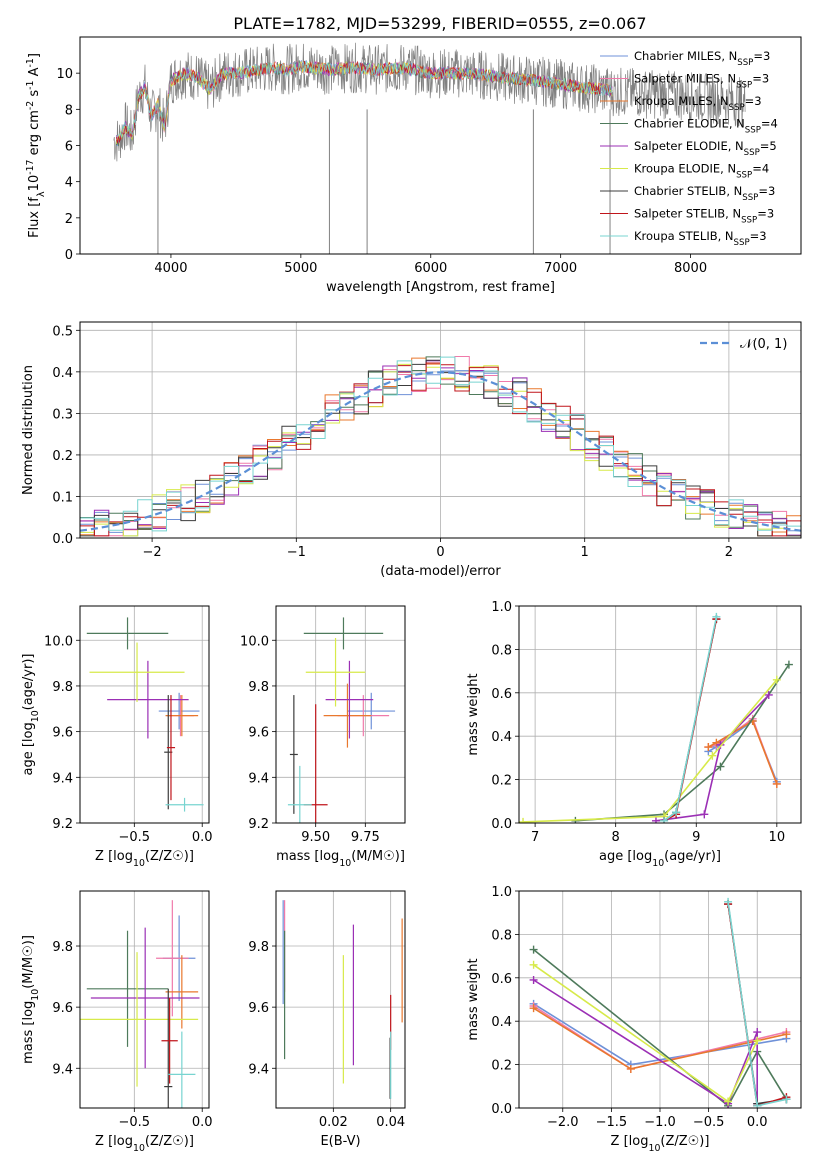 Image resolution: width=819 pixels, height=1170 pixels. I want to click on y-tick-label: 8, so click(69, 110).